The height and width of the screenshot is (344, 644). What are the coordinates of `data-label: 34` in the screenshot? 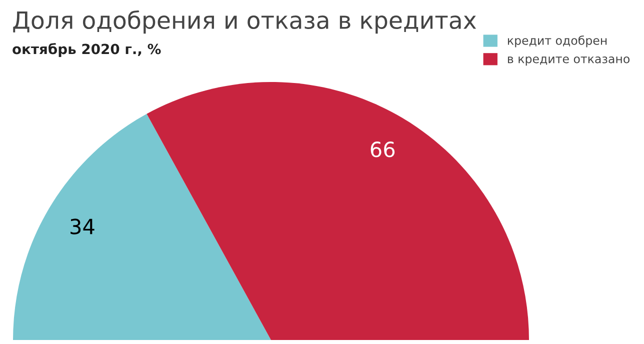 It's located at (82, 226).